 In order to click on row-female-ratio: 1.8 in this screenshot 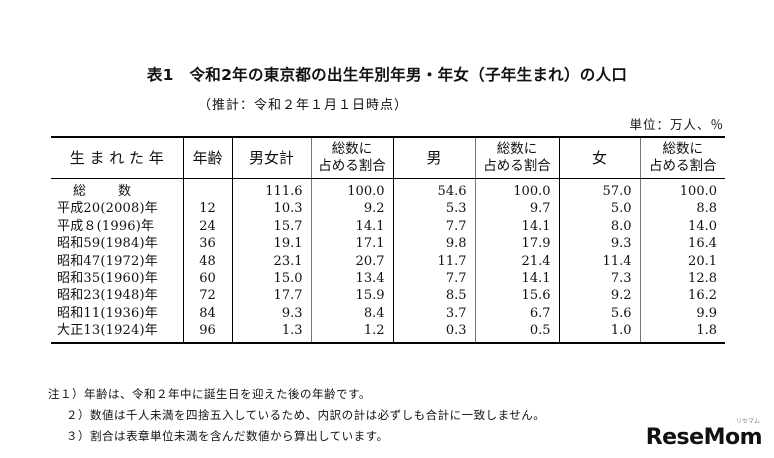, I will do `click(682, 332)`.